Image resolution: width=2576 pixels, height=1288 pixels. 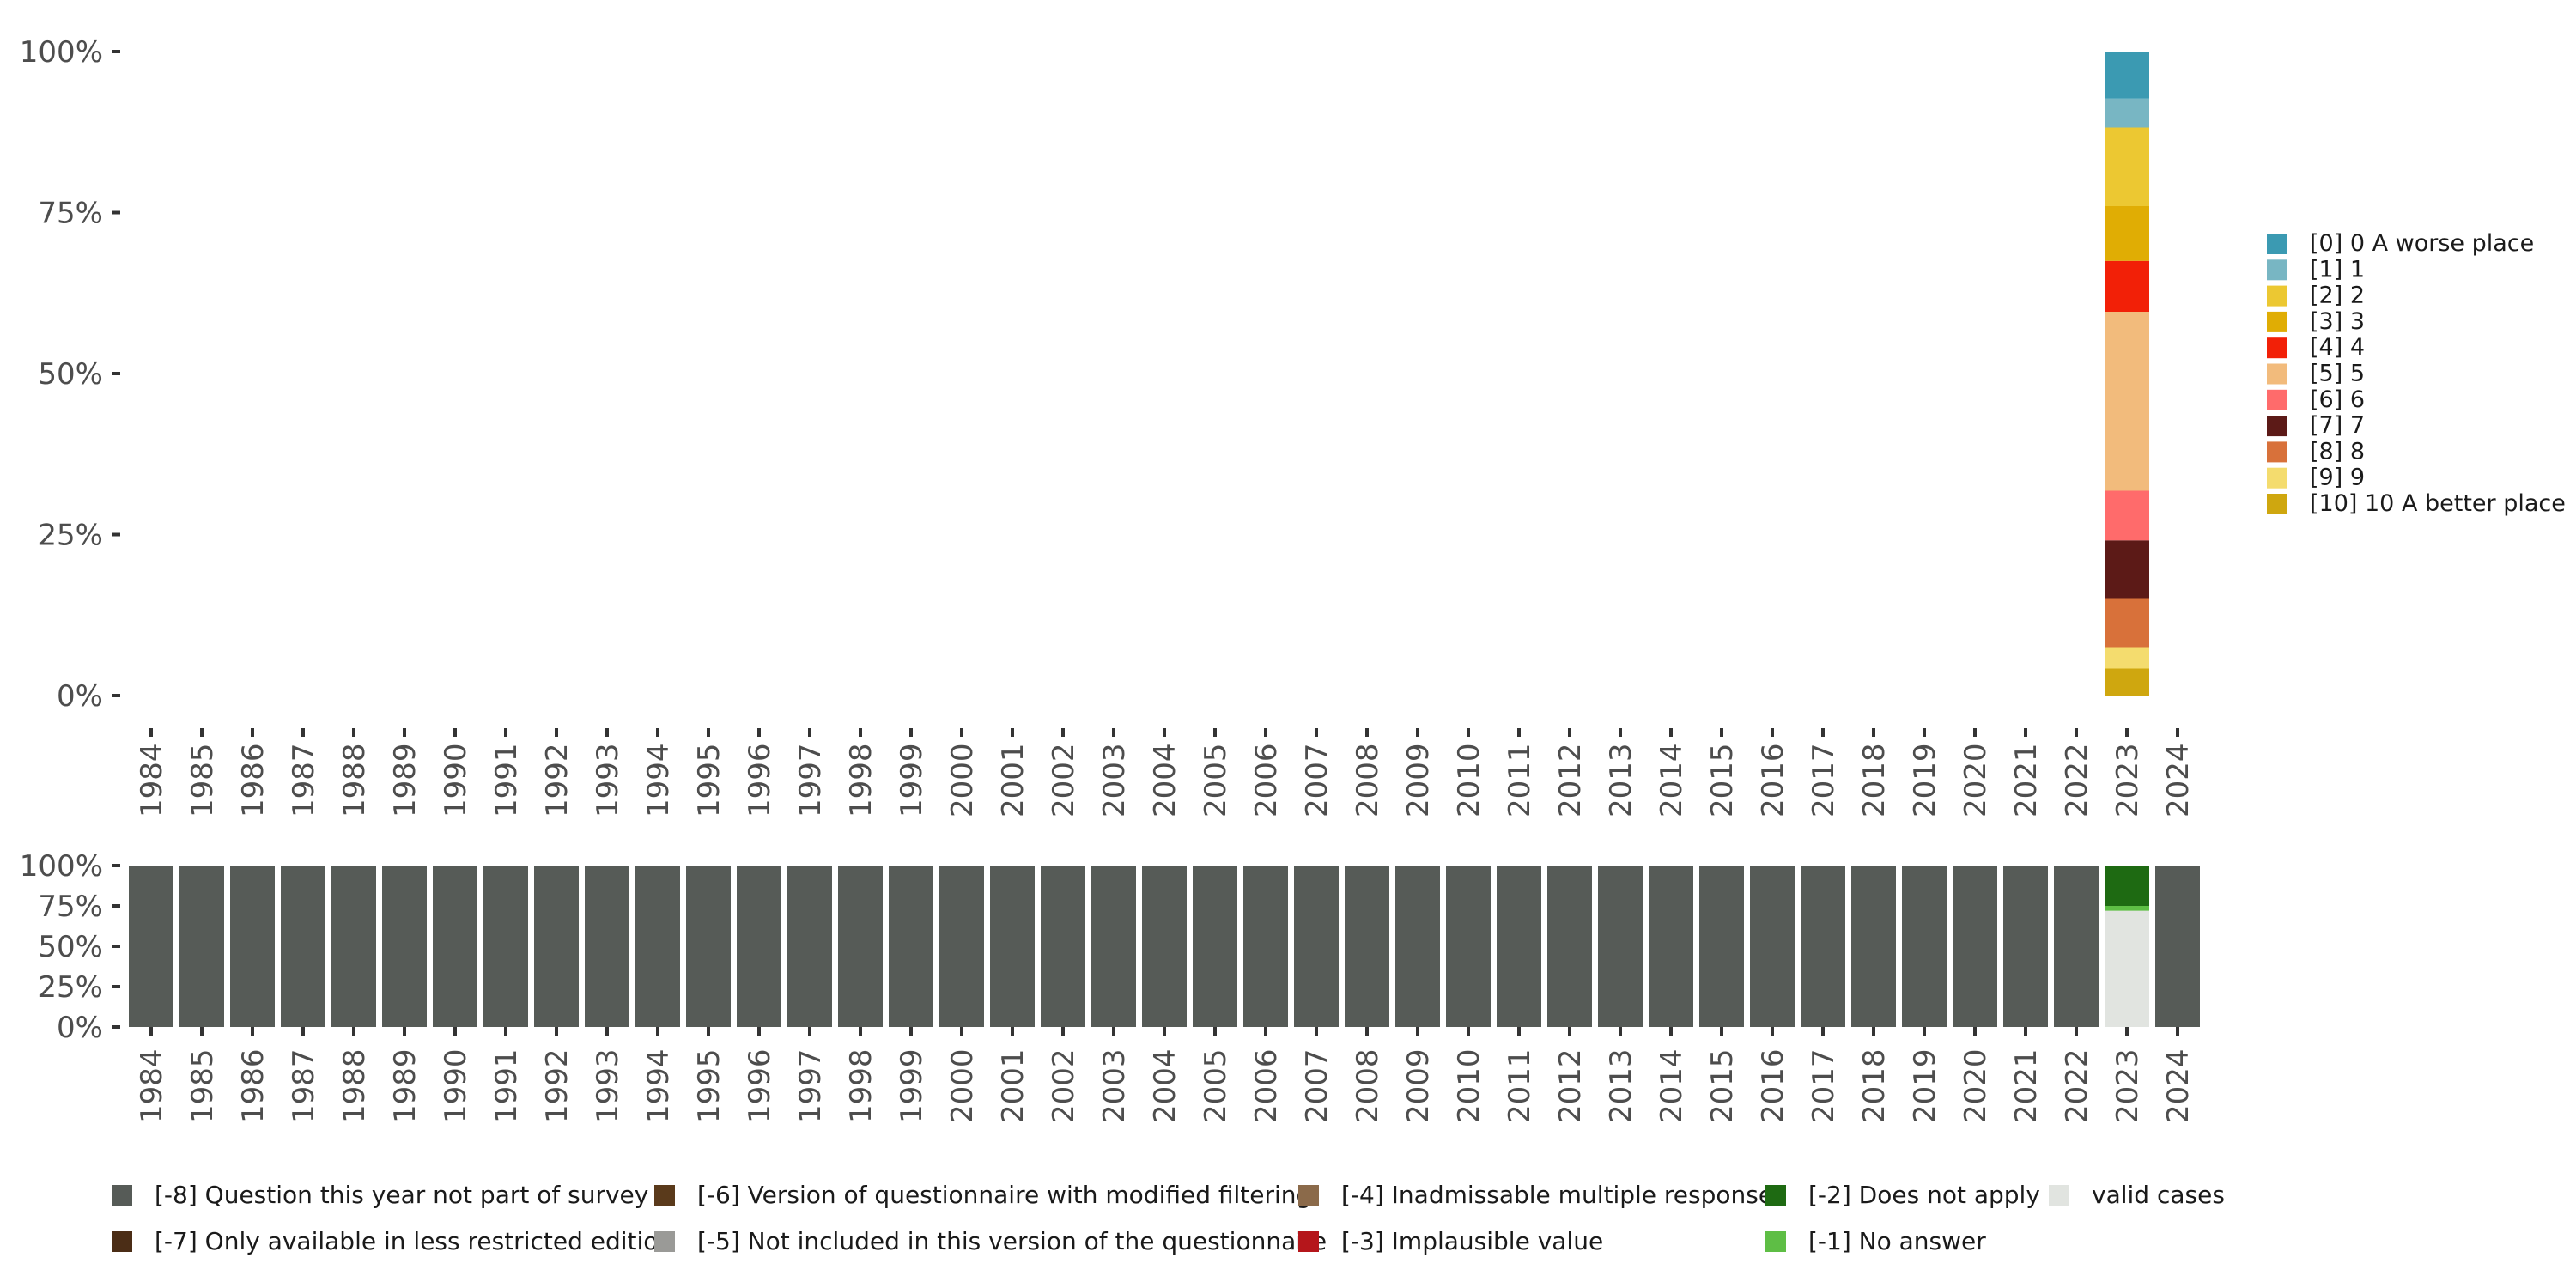 What do you see at coordinates (2338, 478) in the screenshot?
I see `legend-label: [9] 9` at bounding box center [2338, 478].